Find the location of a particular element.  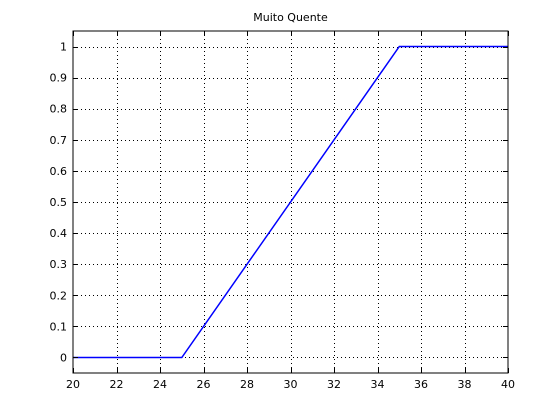

x-tick-label: 30 is located at coordinates (291, 384).